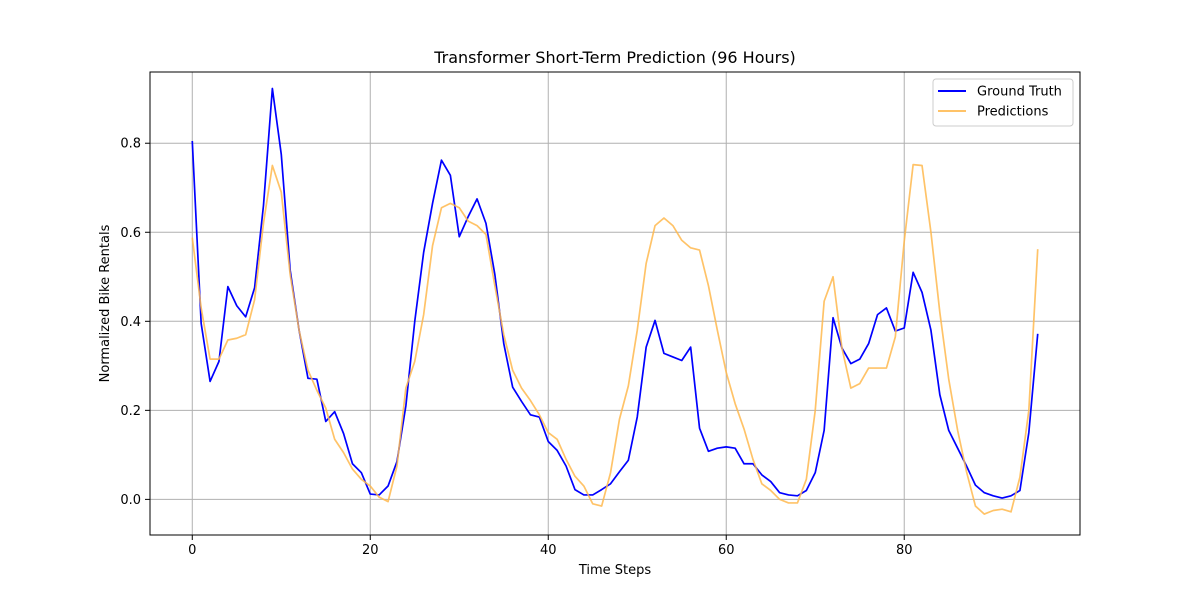 The image size is (1200, 600). Describe the element at coordinates (130, 500) in the screenshot. I see `y-tick-label-0: 0.0` at that location.